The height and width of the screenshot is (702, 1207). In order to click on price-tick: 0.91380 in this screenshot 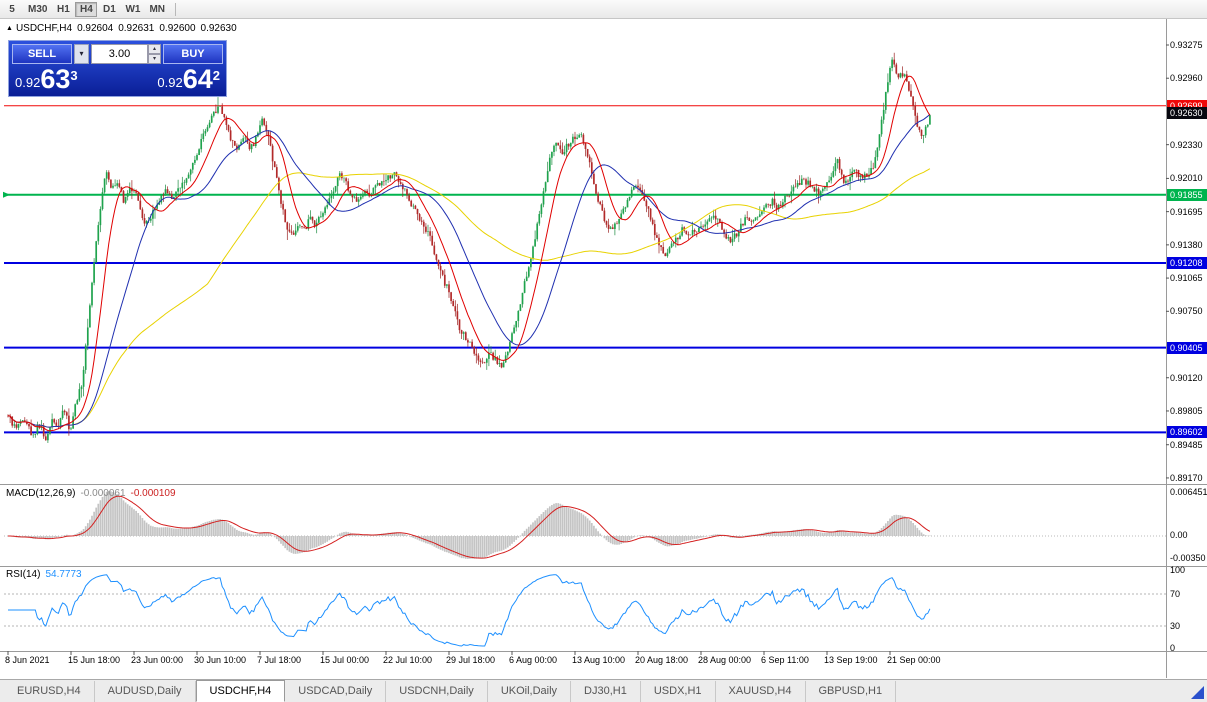, I will do `click(1186, 244)`.